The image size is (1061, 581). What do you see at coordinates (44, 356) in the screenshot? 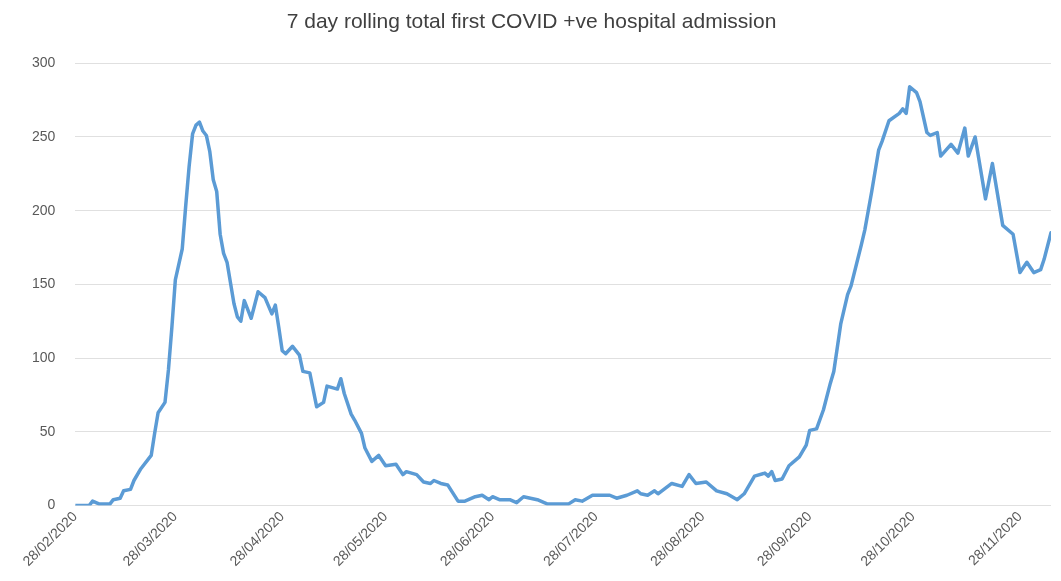
I see `y-tick-label: 100` at bounding box center [44, 356].